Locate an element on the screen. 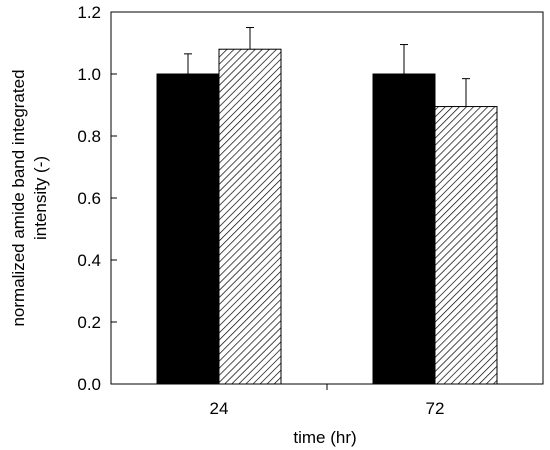 The image size is (550, 450). y-tick-label: 0.6 is located at coordinates (89, 198).